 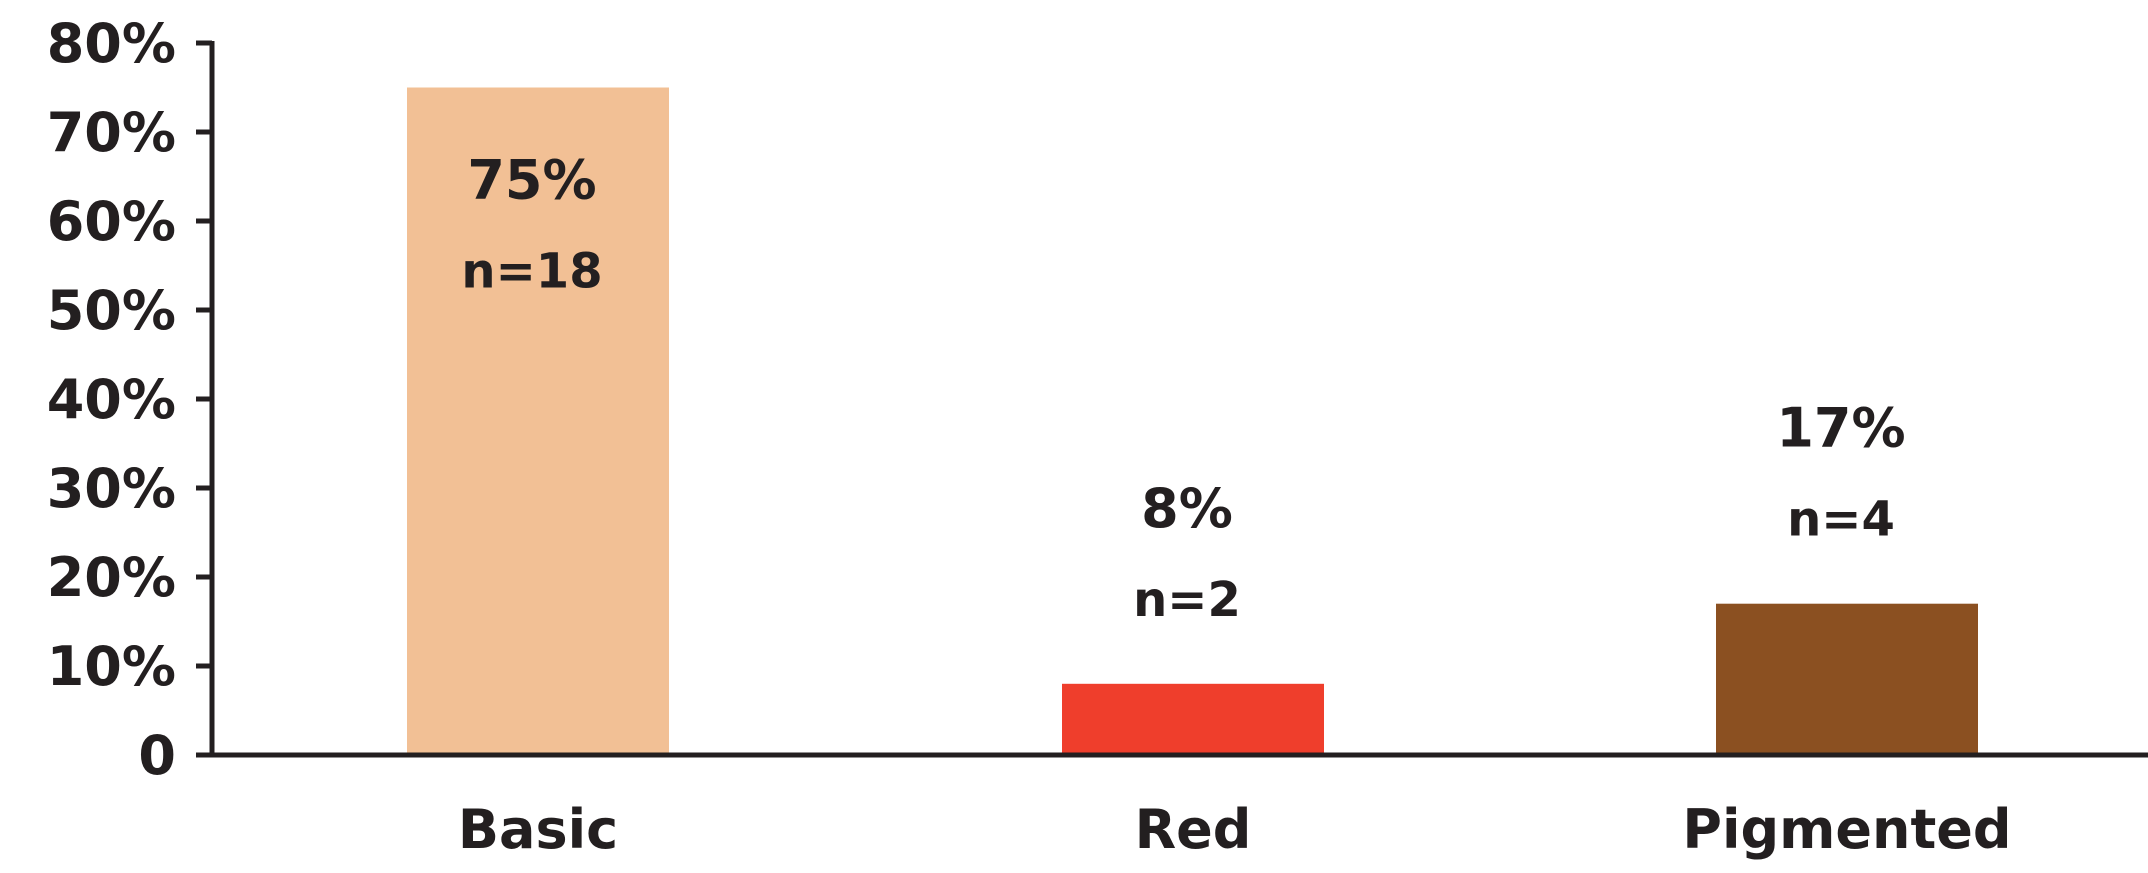 I want to click on y-tick-label: 0, so click(x=157, y=755).